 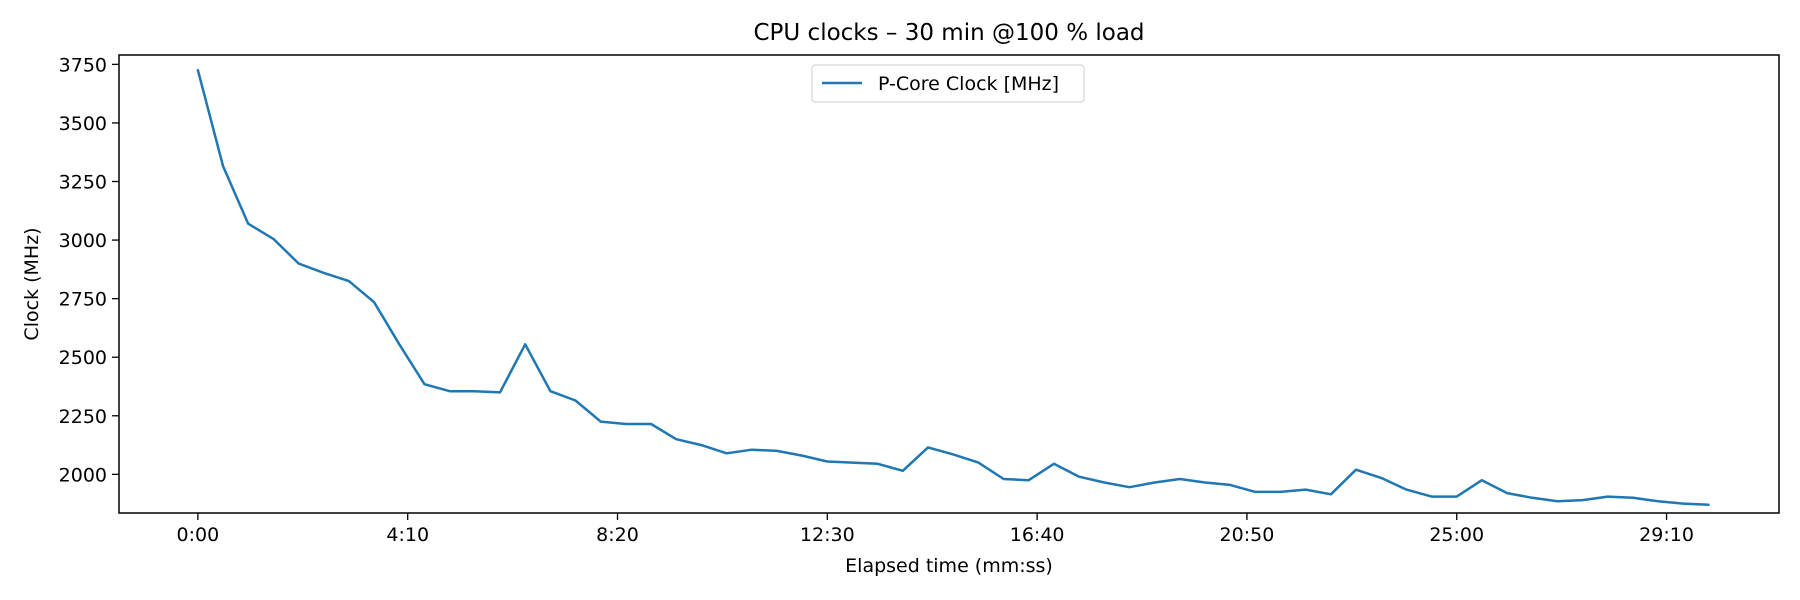 What do you see at coordinates (827, 535) in the screenshot?
I see `x-tick-label: 12:30` at bounding box center [827, 535].